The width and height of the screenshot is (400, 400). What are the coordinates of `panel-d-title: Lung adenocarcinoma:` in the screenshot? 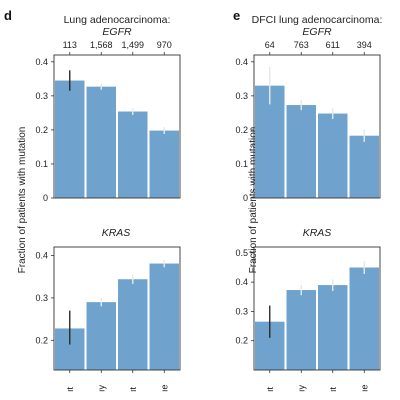 It's located at (117, 20).